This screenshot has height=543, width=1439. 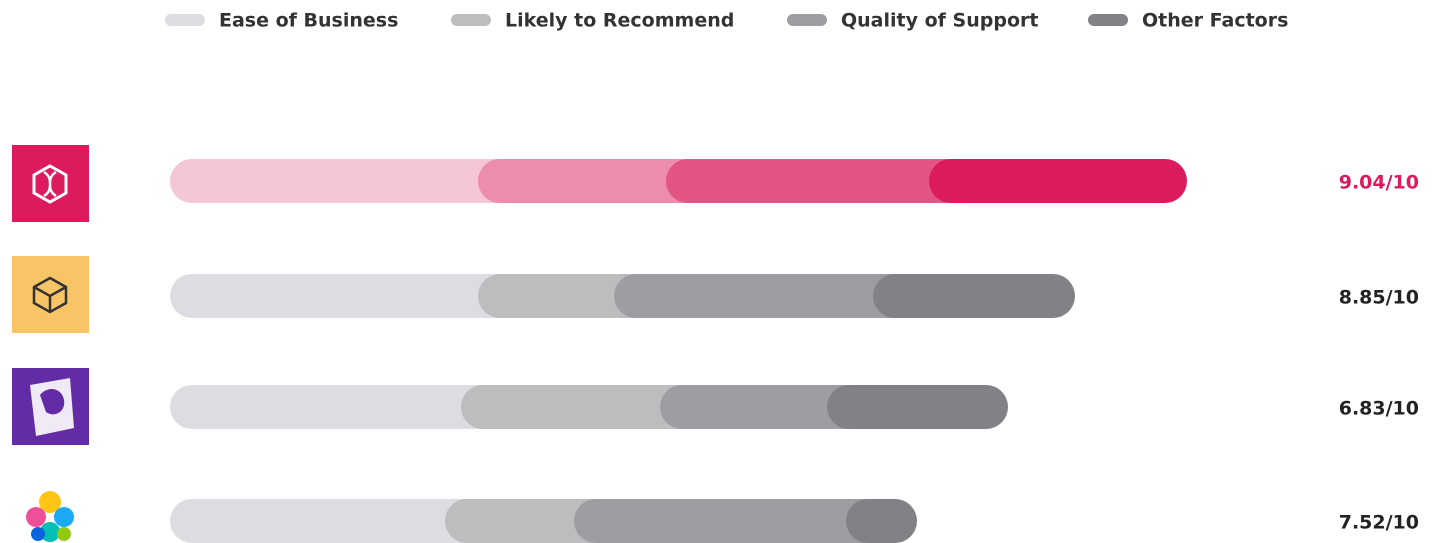 What do you see at coordinates (1379, 183) in the screenshot?
I see `score-label: 9.04/10` at bounding box center [1379, 183].